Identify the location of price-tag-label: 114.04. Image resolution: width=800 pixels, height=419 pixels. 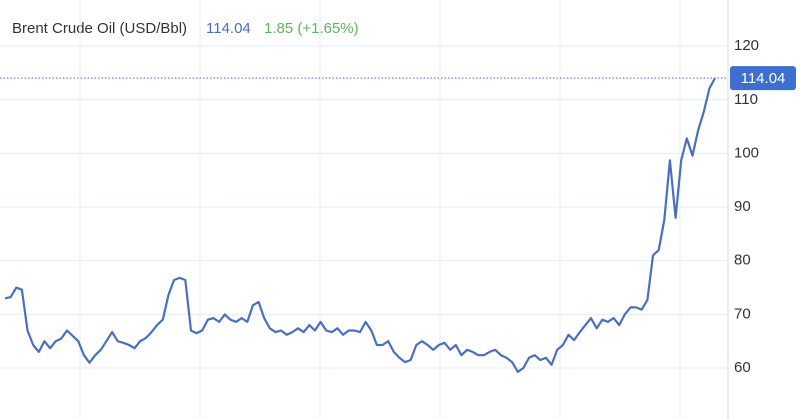
(763, 78).